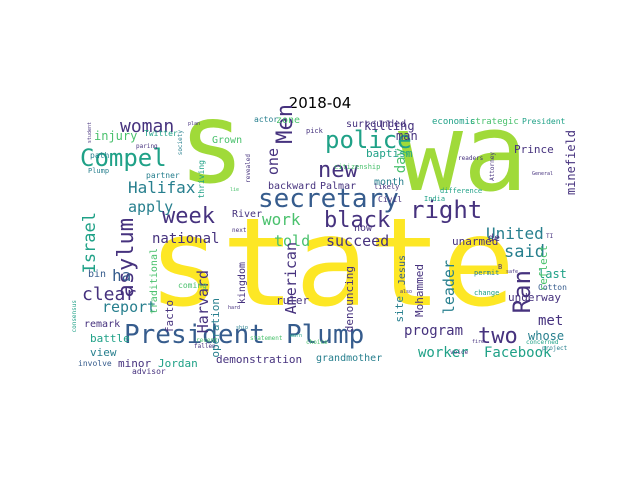  Describe the element at coordinates (109, 294) in the screenshot. I see `cloud-word: clear` at that location.